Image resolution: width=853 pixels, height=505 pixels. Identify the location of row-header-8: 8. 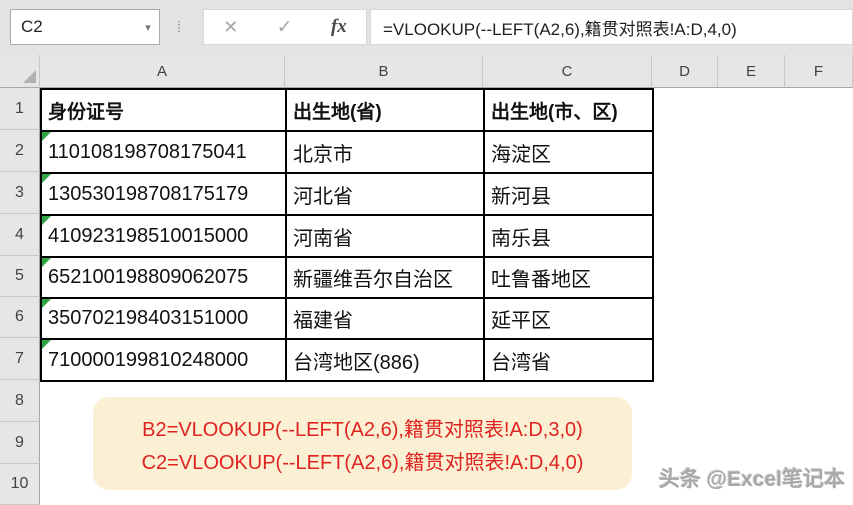
(20, 401).